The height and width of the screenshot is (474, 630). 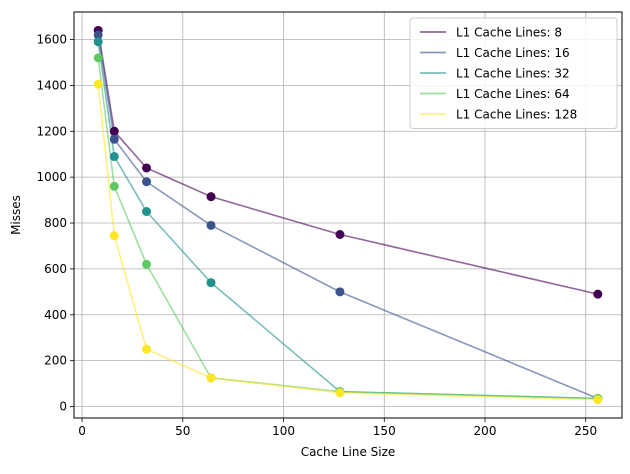 I want to click on x-tick-label: 200, so click(x=485, y=431).